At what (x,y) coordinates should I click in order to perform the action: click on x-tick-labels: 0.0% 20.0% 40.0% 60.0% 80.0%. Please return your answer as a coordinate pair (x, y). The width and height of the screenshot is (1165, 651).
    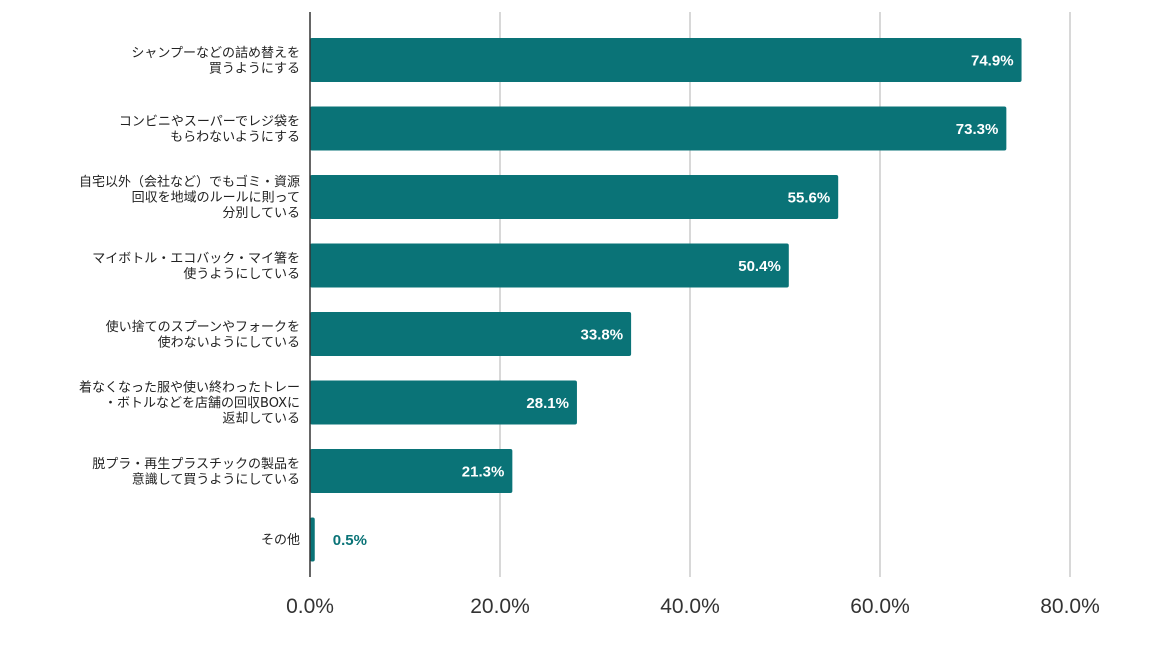
    Looking at the image, I should click on (693, 606).